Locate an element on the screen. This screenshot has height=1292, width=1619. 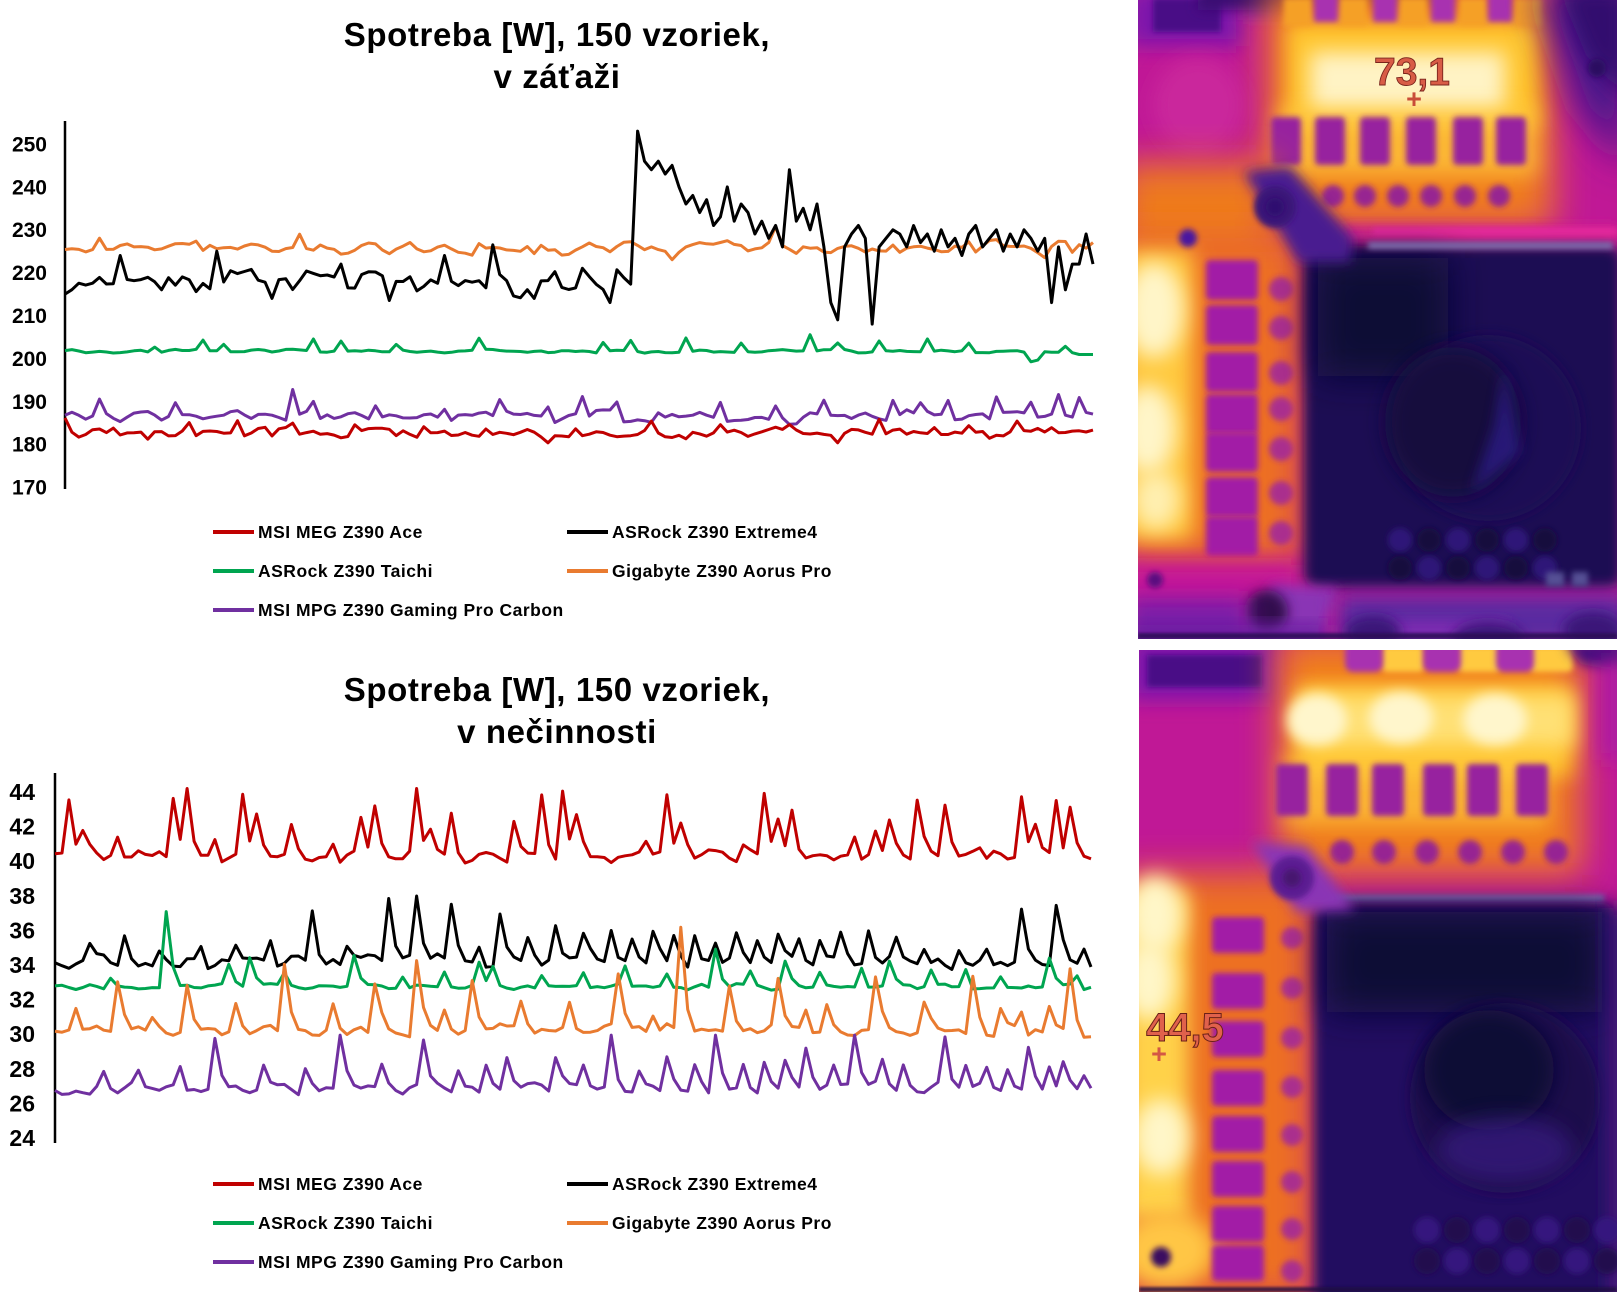
svg-text: 220 is located at coordinates (29, 273).